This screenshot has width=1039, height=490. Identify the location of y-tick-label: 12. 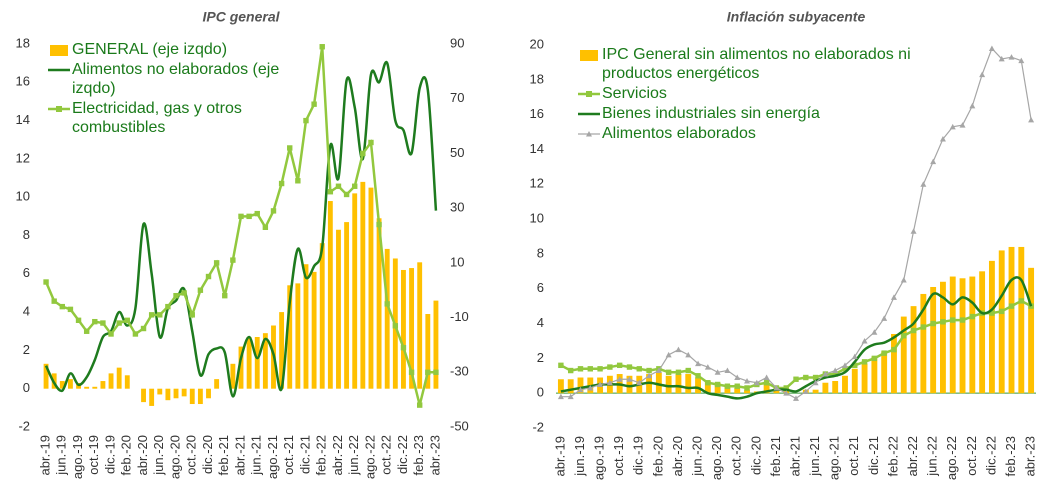
(23, 157).